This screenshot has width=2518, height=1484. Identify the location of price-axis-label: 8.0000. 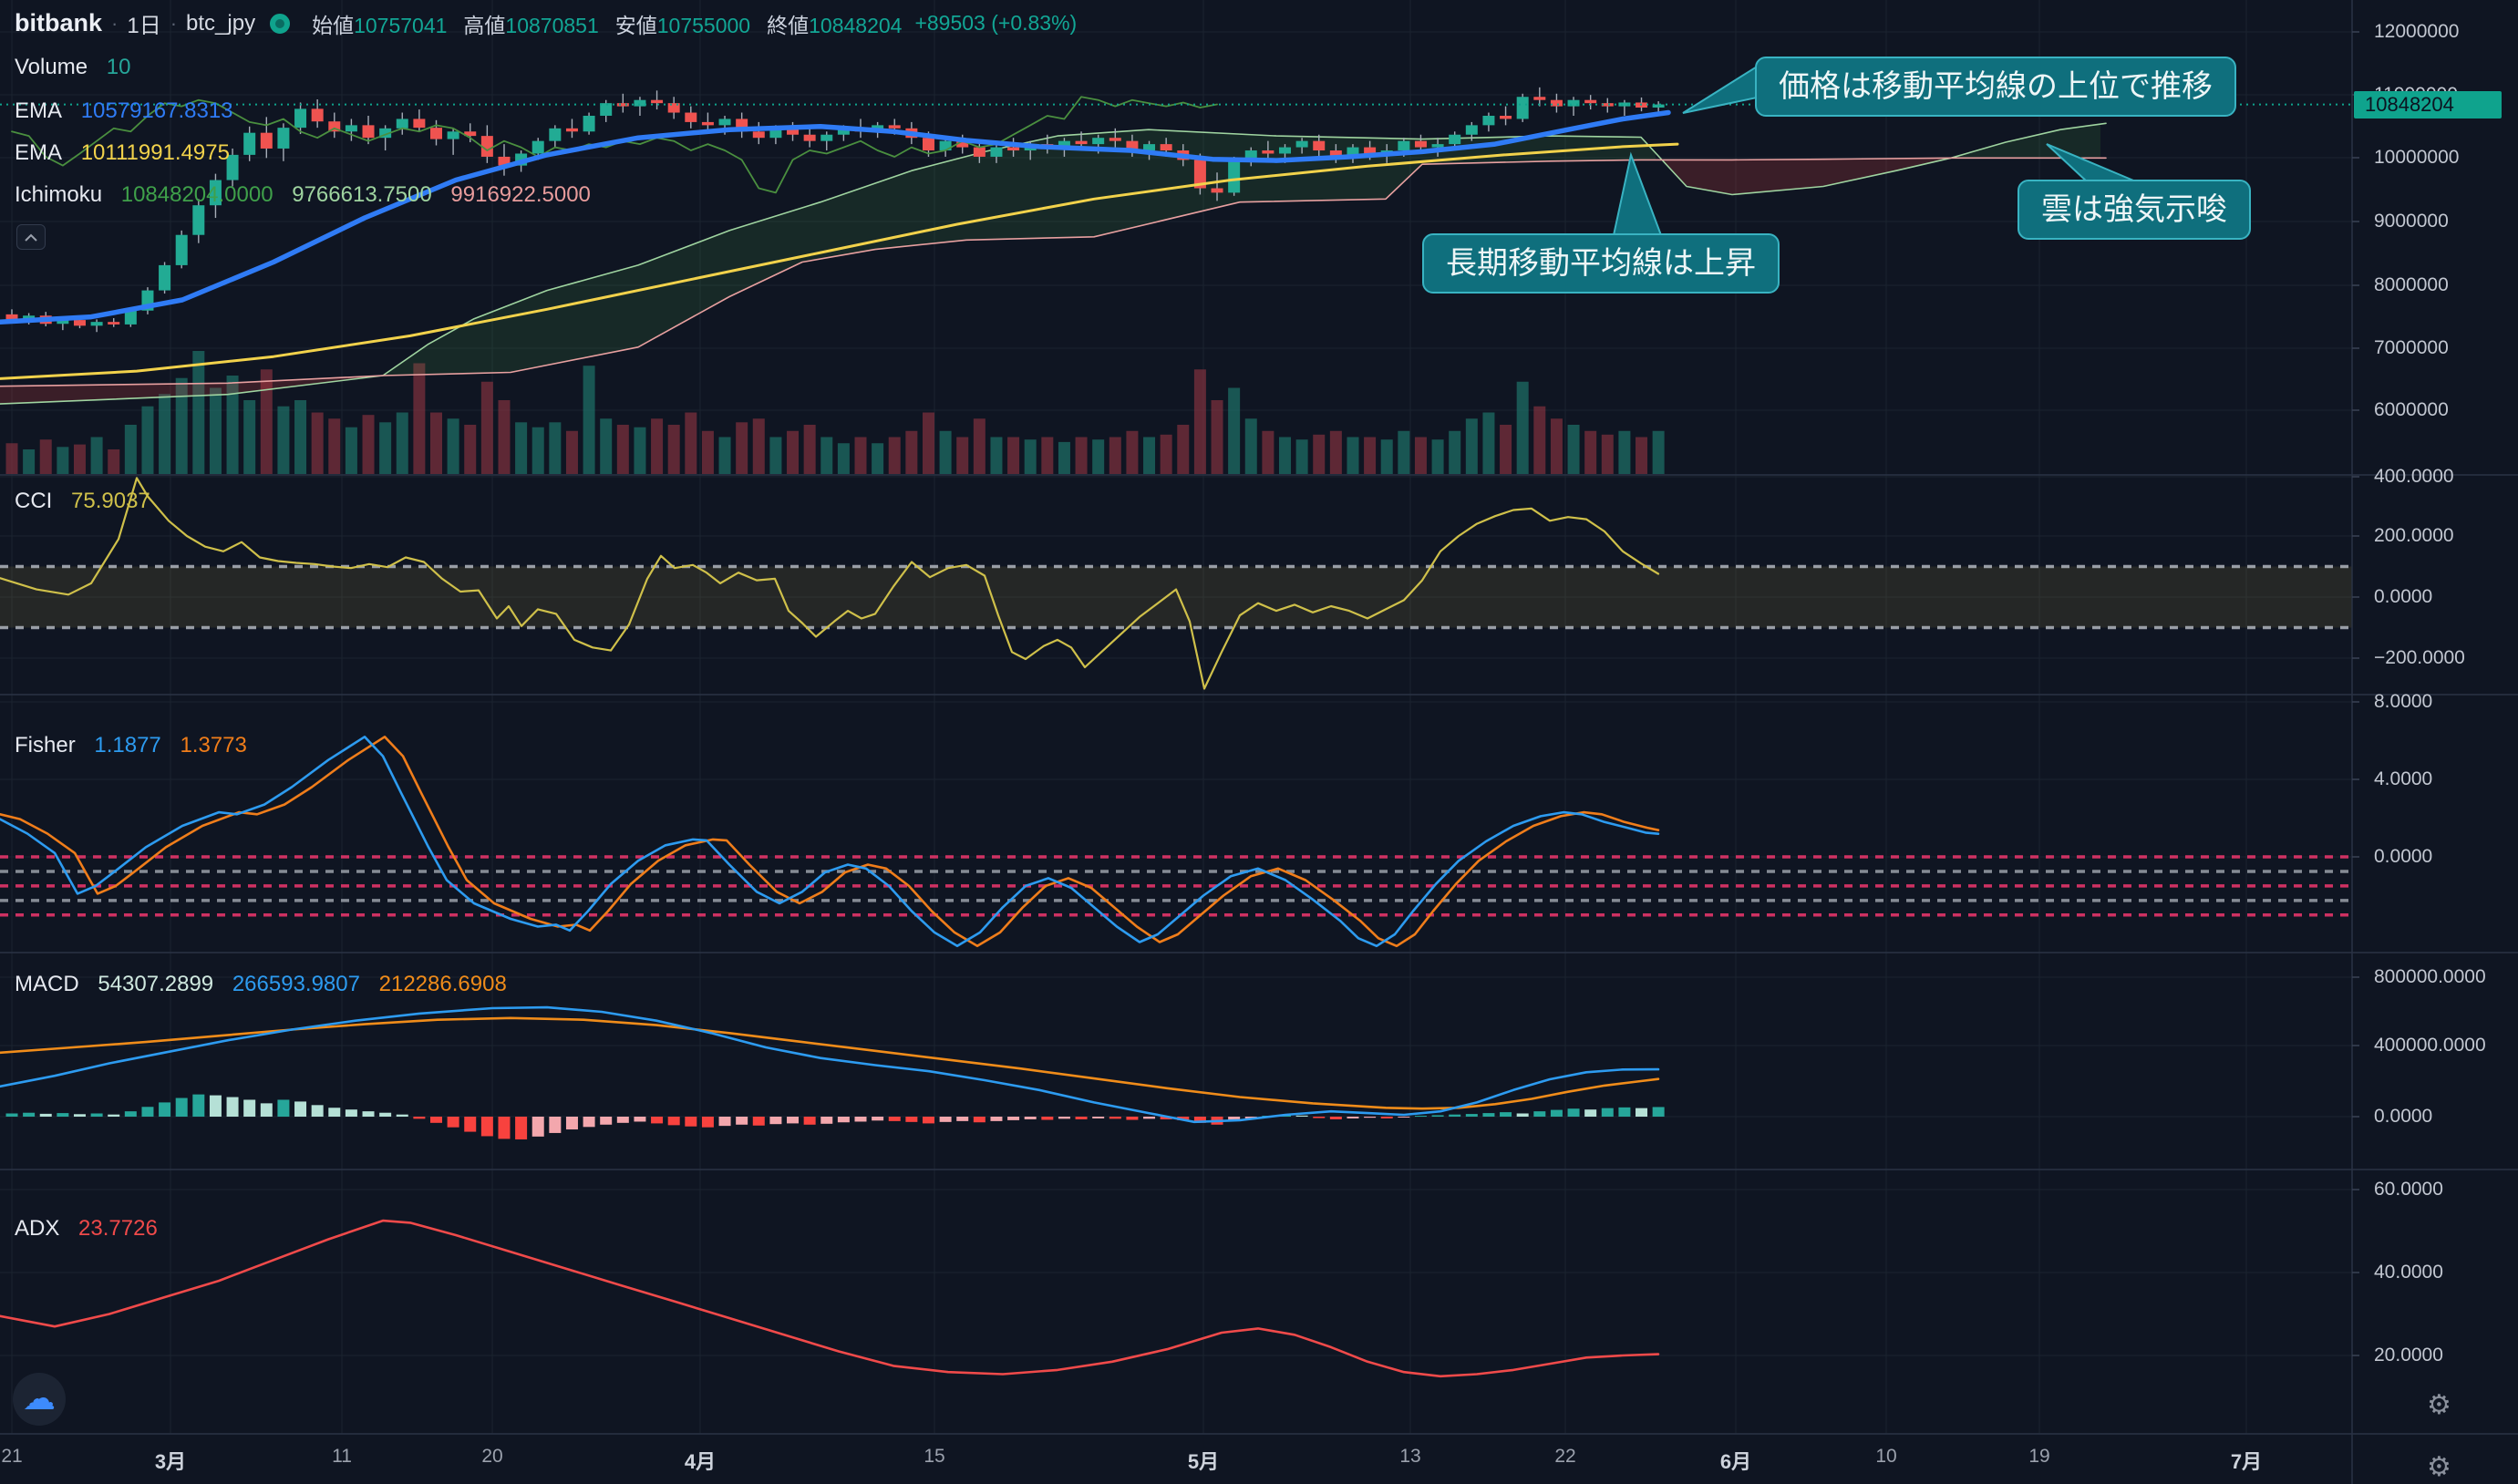
(2403, 701).